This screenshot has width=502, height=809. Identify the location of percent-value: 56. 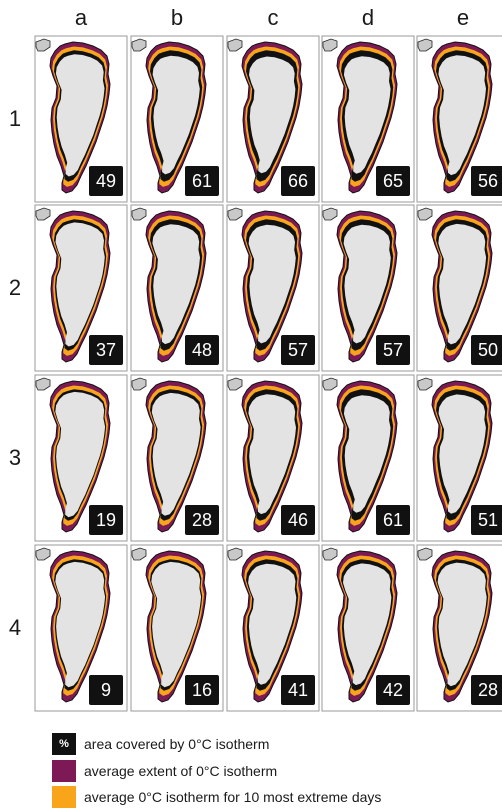
(488, 181).